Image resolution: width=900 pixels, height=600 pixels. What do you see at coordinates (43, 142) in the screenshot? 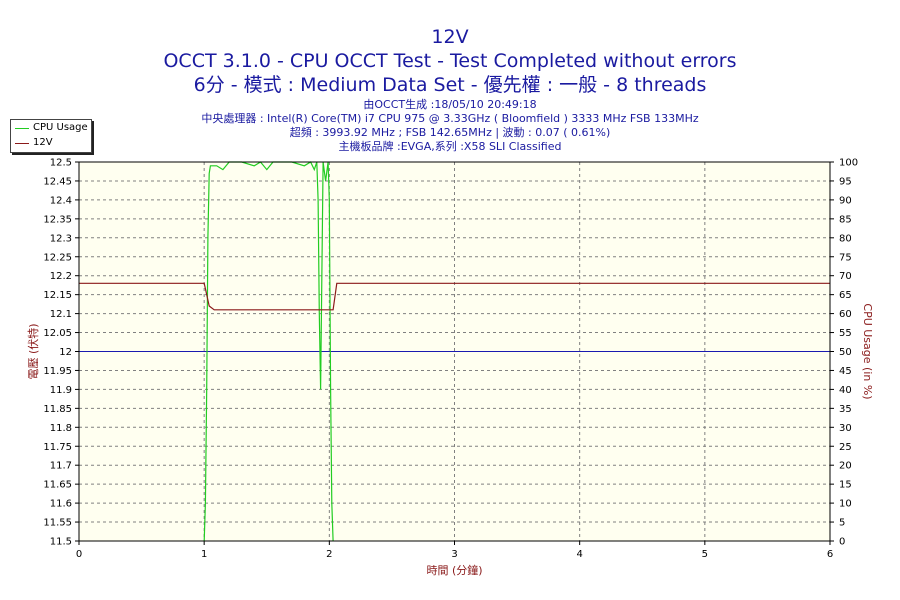
I see `legend-label-12v: 12V` at bounding box center [43, 142].